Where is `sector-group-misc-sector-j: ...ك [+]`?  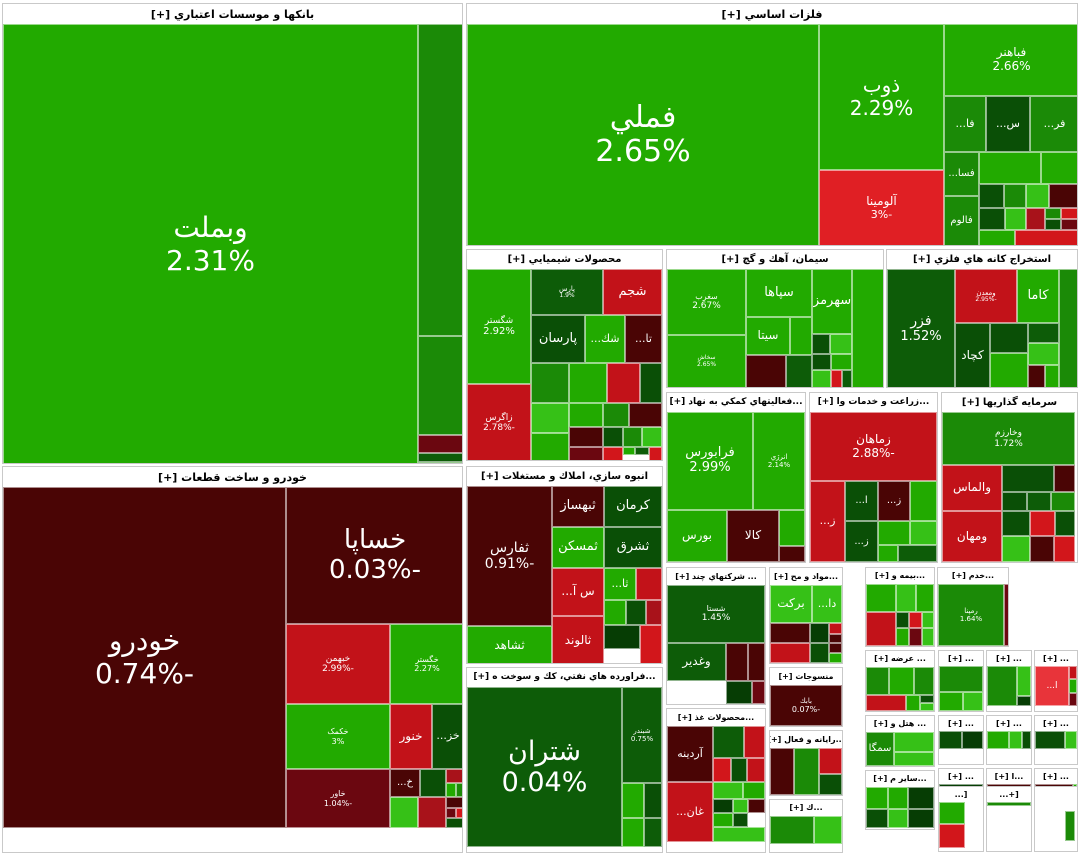
sector-group-misc-sector-j: ...ك [+] is located at coordinates (806, 826).